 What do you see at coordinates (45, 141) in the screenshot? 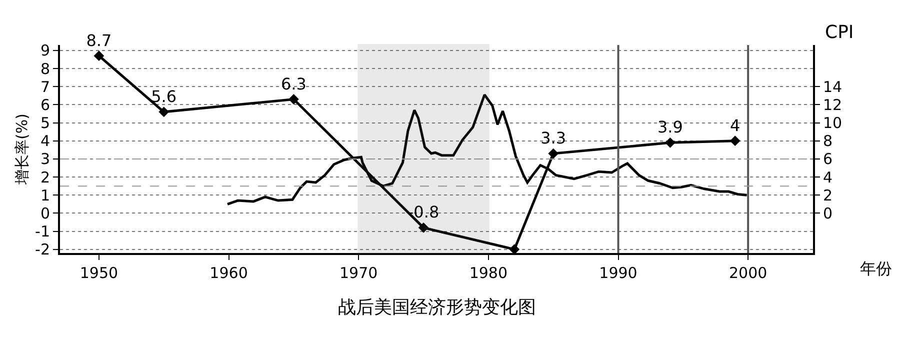
I see `y-tick-label: 4` at bounding box center [45, 141].